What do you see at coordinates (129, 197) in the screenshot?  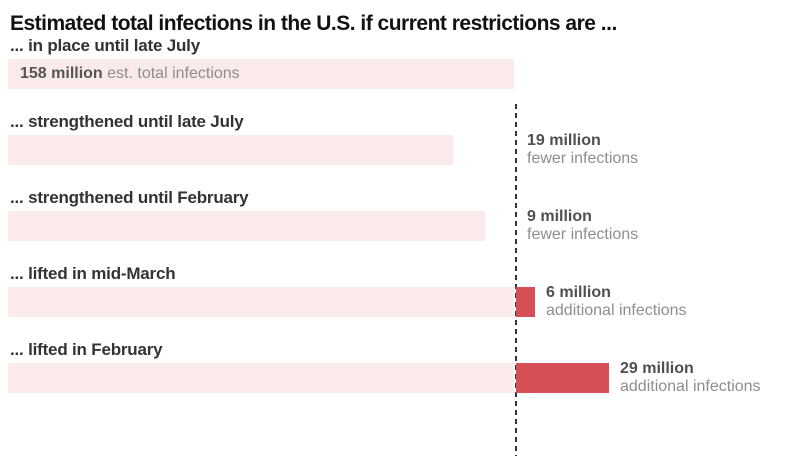 I see `scenario-label: ... strengthened until February` at bounding box center [129, 197].